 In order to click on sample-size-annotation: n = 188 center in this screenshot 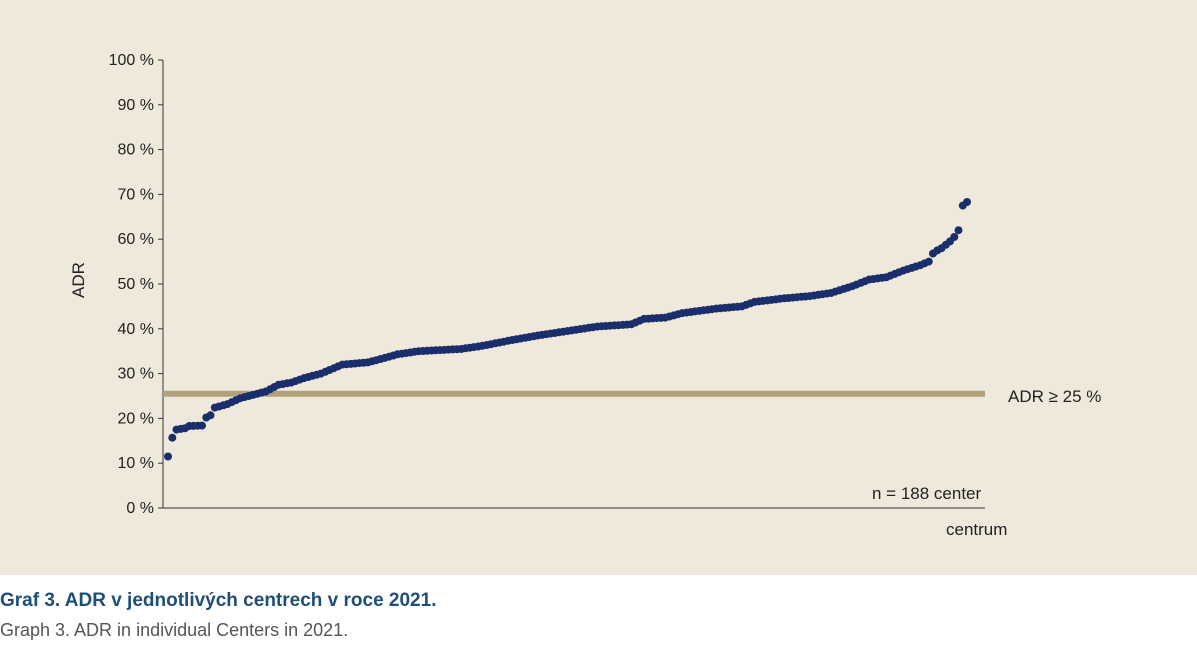, I will do `click(927, 493)`.